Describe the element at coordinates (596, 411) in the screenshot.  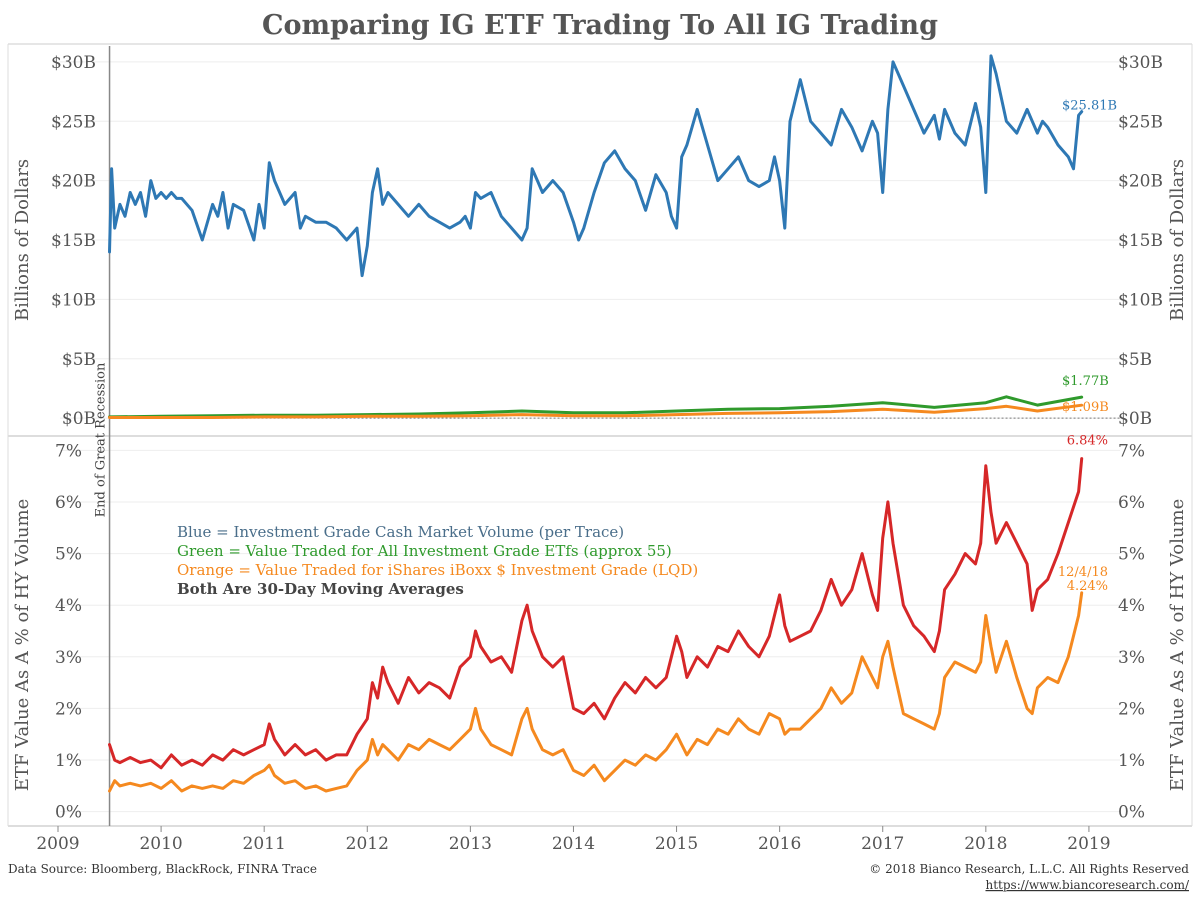
I see `orange-series-line` at that location.